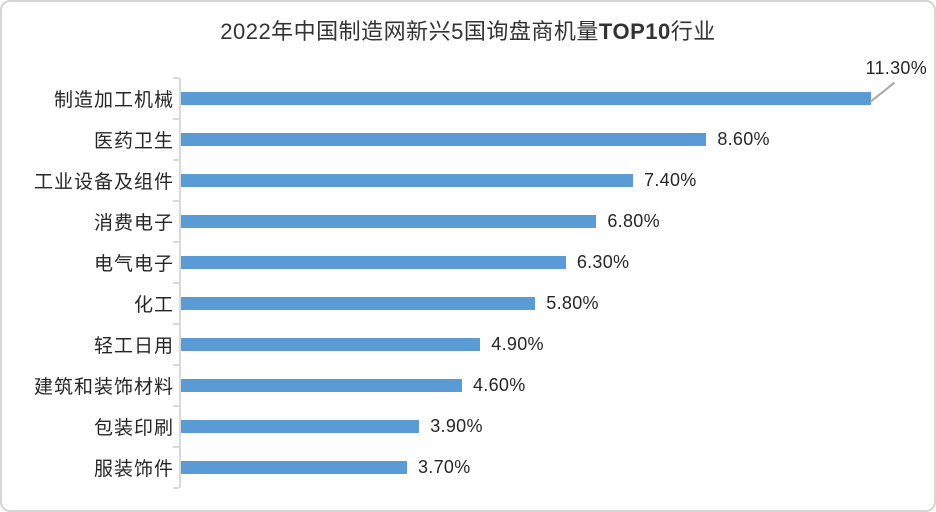  Describe the element at coordinates (517, 344) in the screenshot. I see `value-label: 4.90%` at that location.